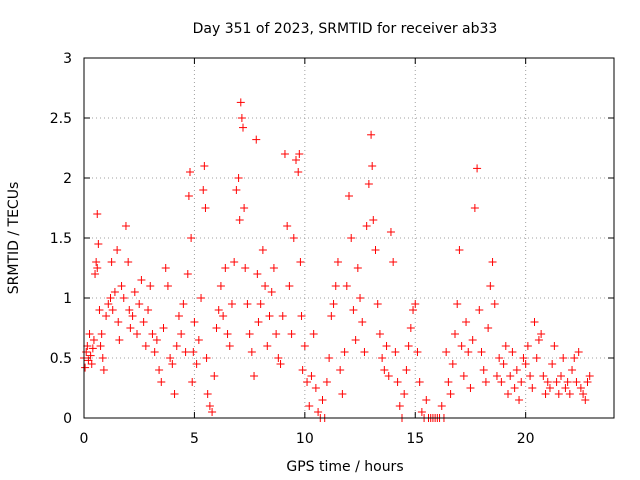 The image size is (640, 480). What do you see at coordinates (14, 238) in the screenshot?
I see `y-axis-label: SRMTID / TECUs` at bounding box center [14, 238].